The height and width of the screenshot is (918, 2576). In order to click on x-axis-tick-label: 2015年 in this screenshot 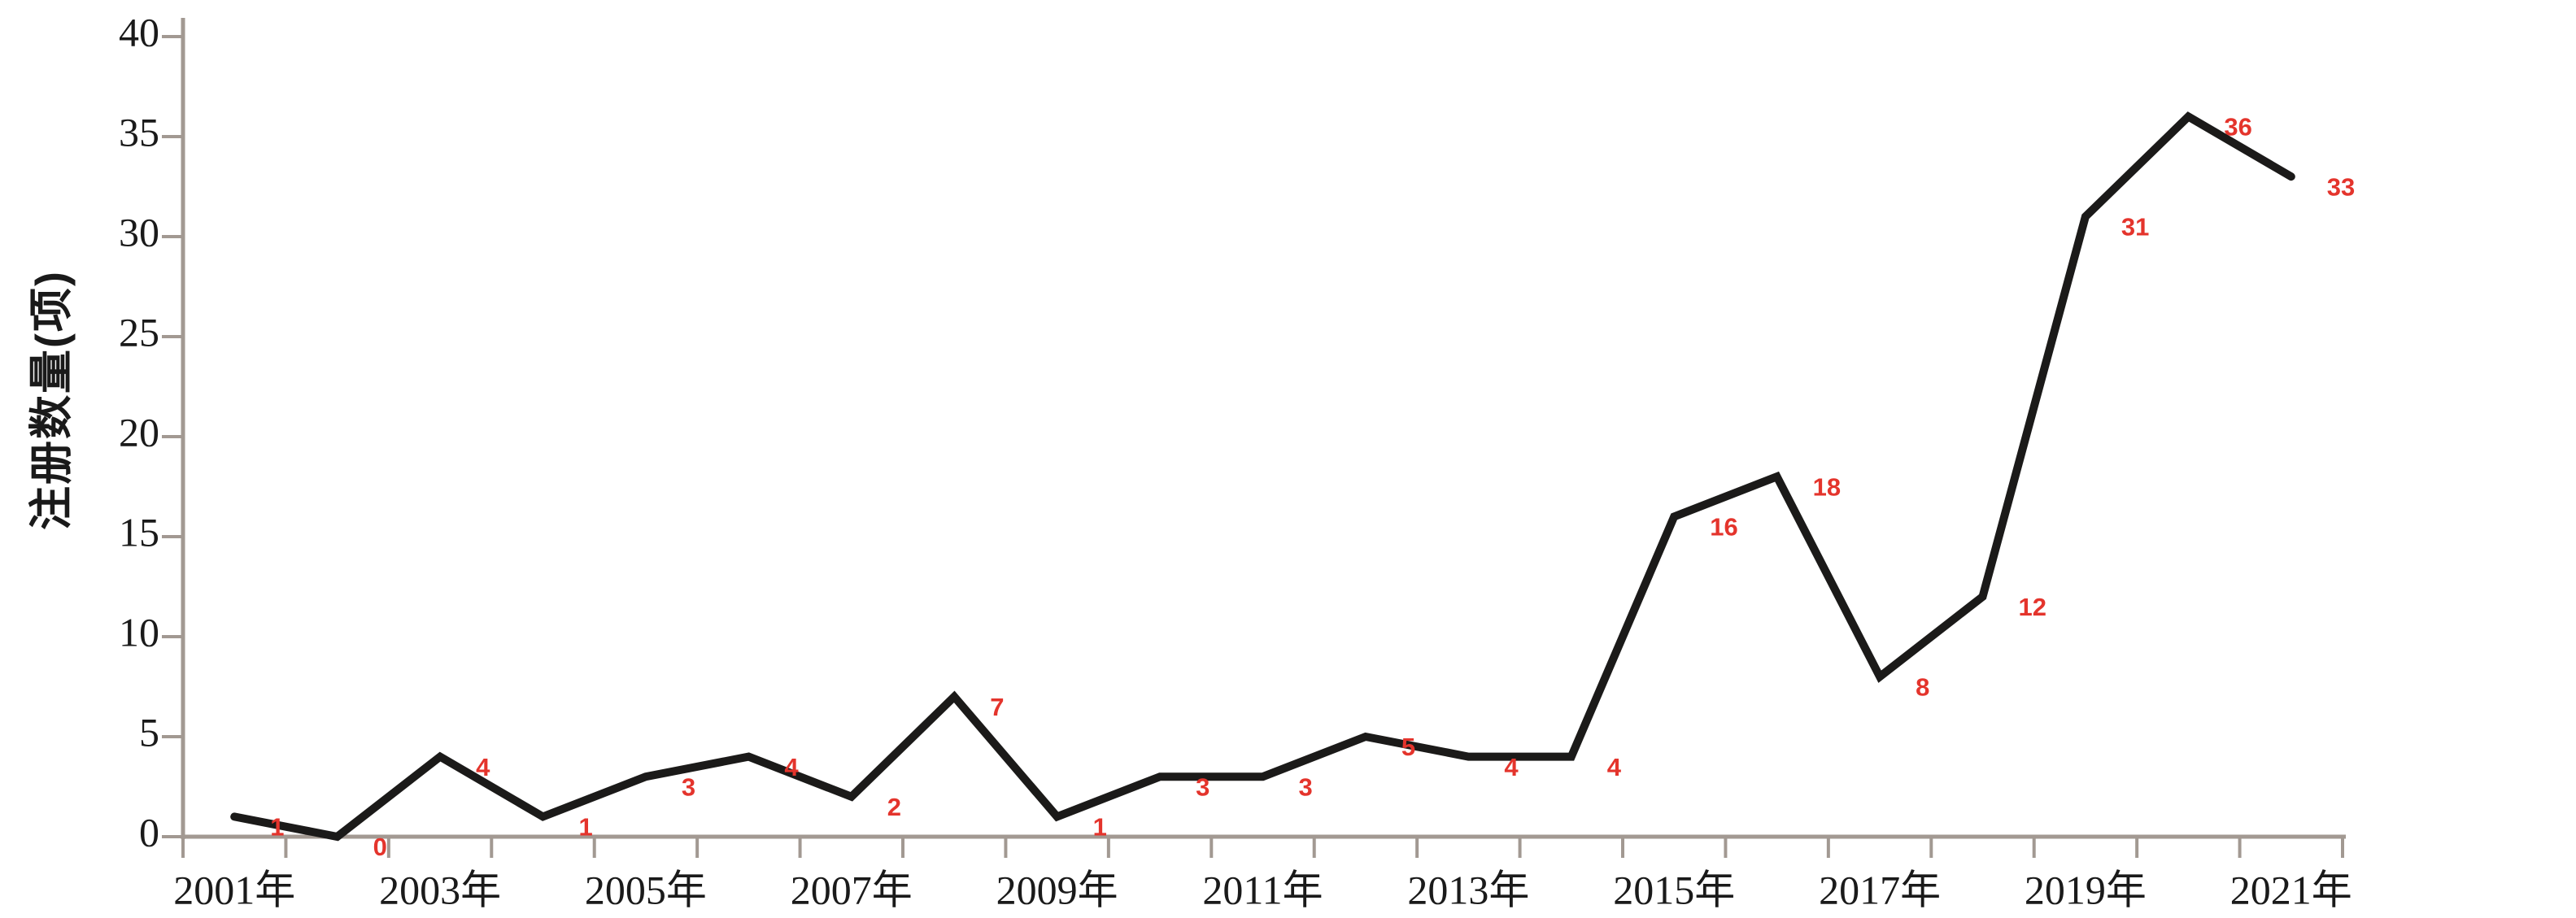, I will do `click(1674, 889)`.